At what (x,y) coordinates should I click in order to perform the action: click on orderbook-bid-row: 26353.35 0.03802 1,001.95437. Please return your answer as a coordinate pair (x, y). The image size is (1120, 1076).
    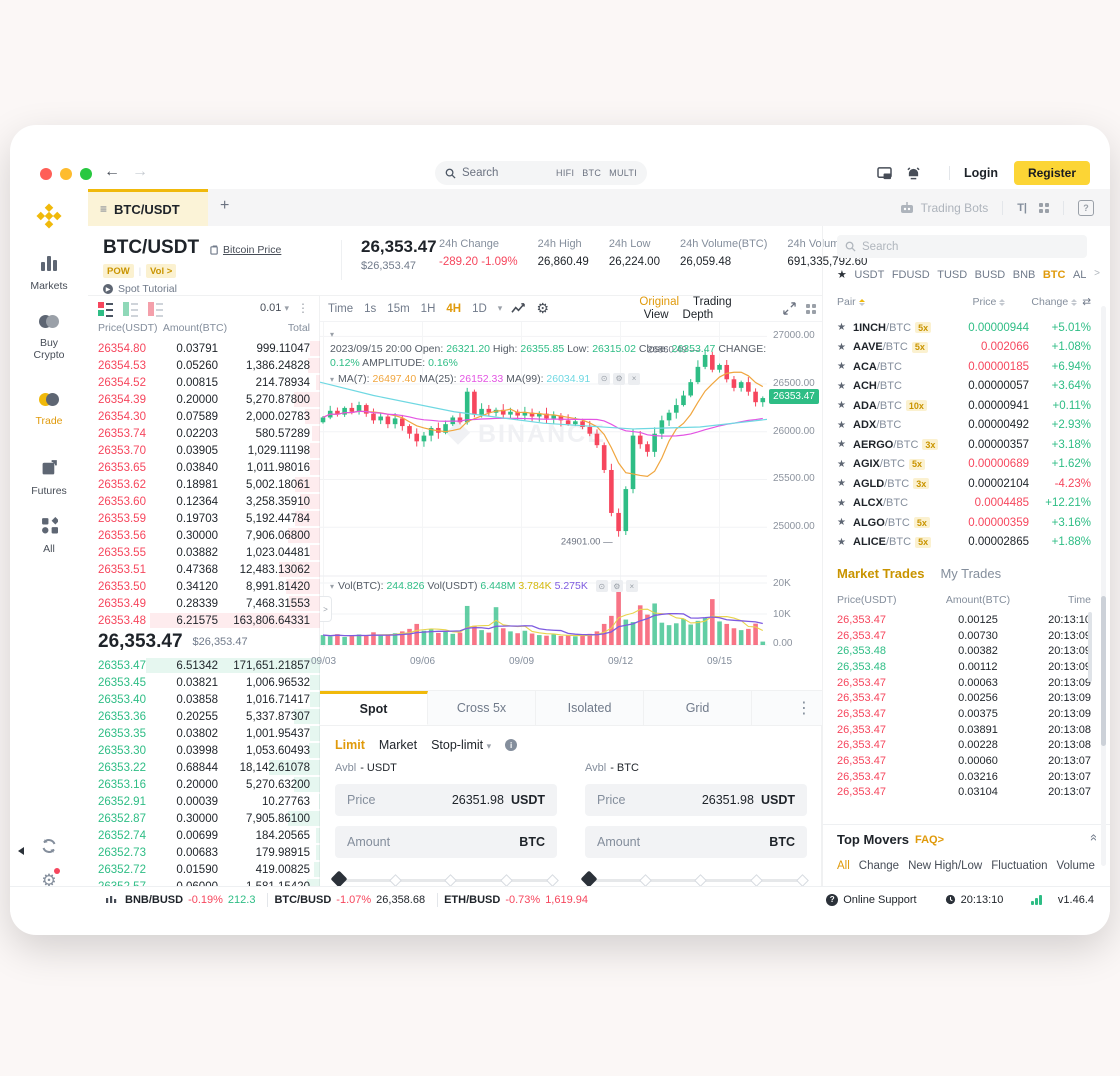
    Looking at the image, I should click on (204, 733).